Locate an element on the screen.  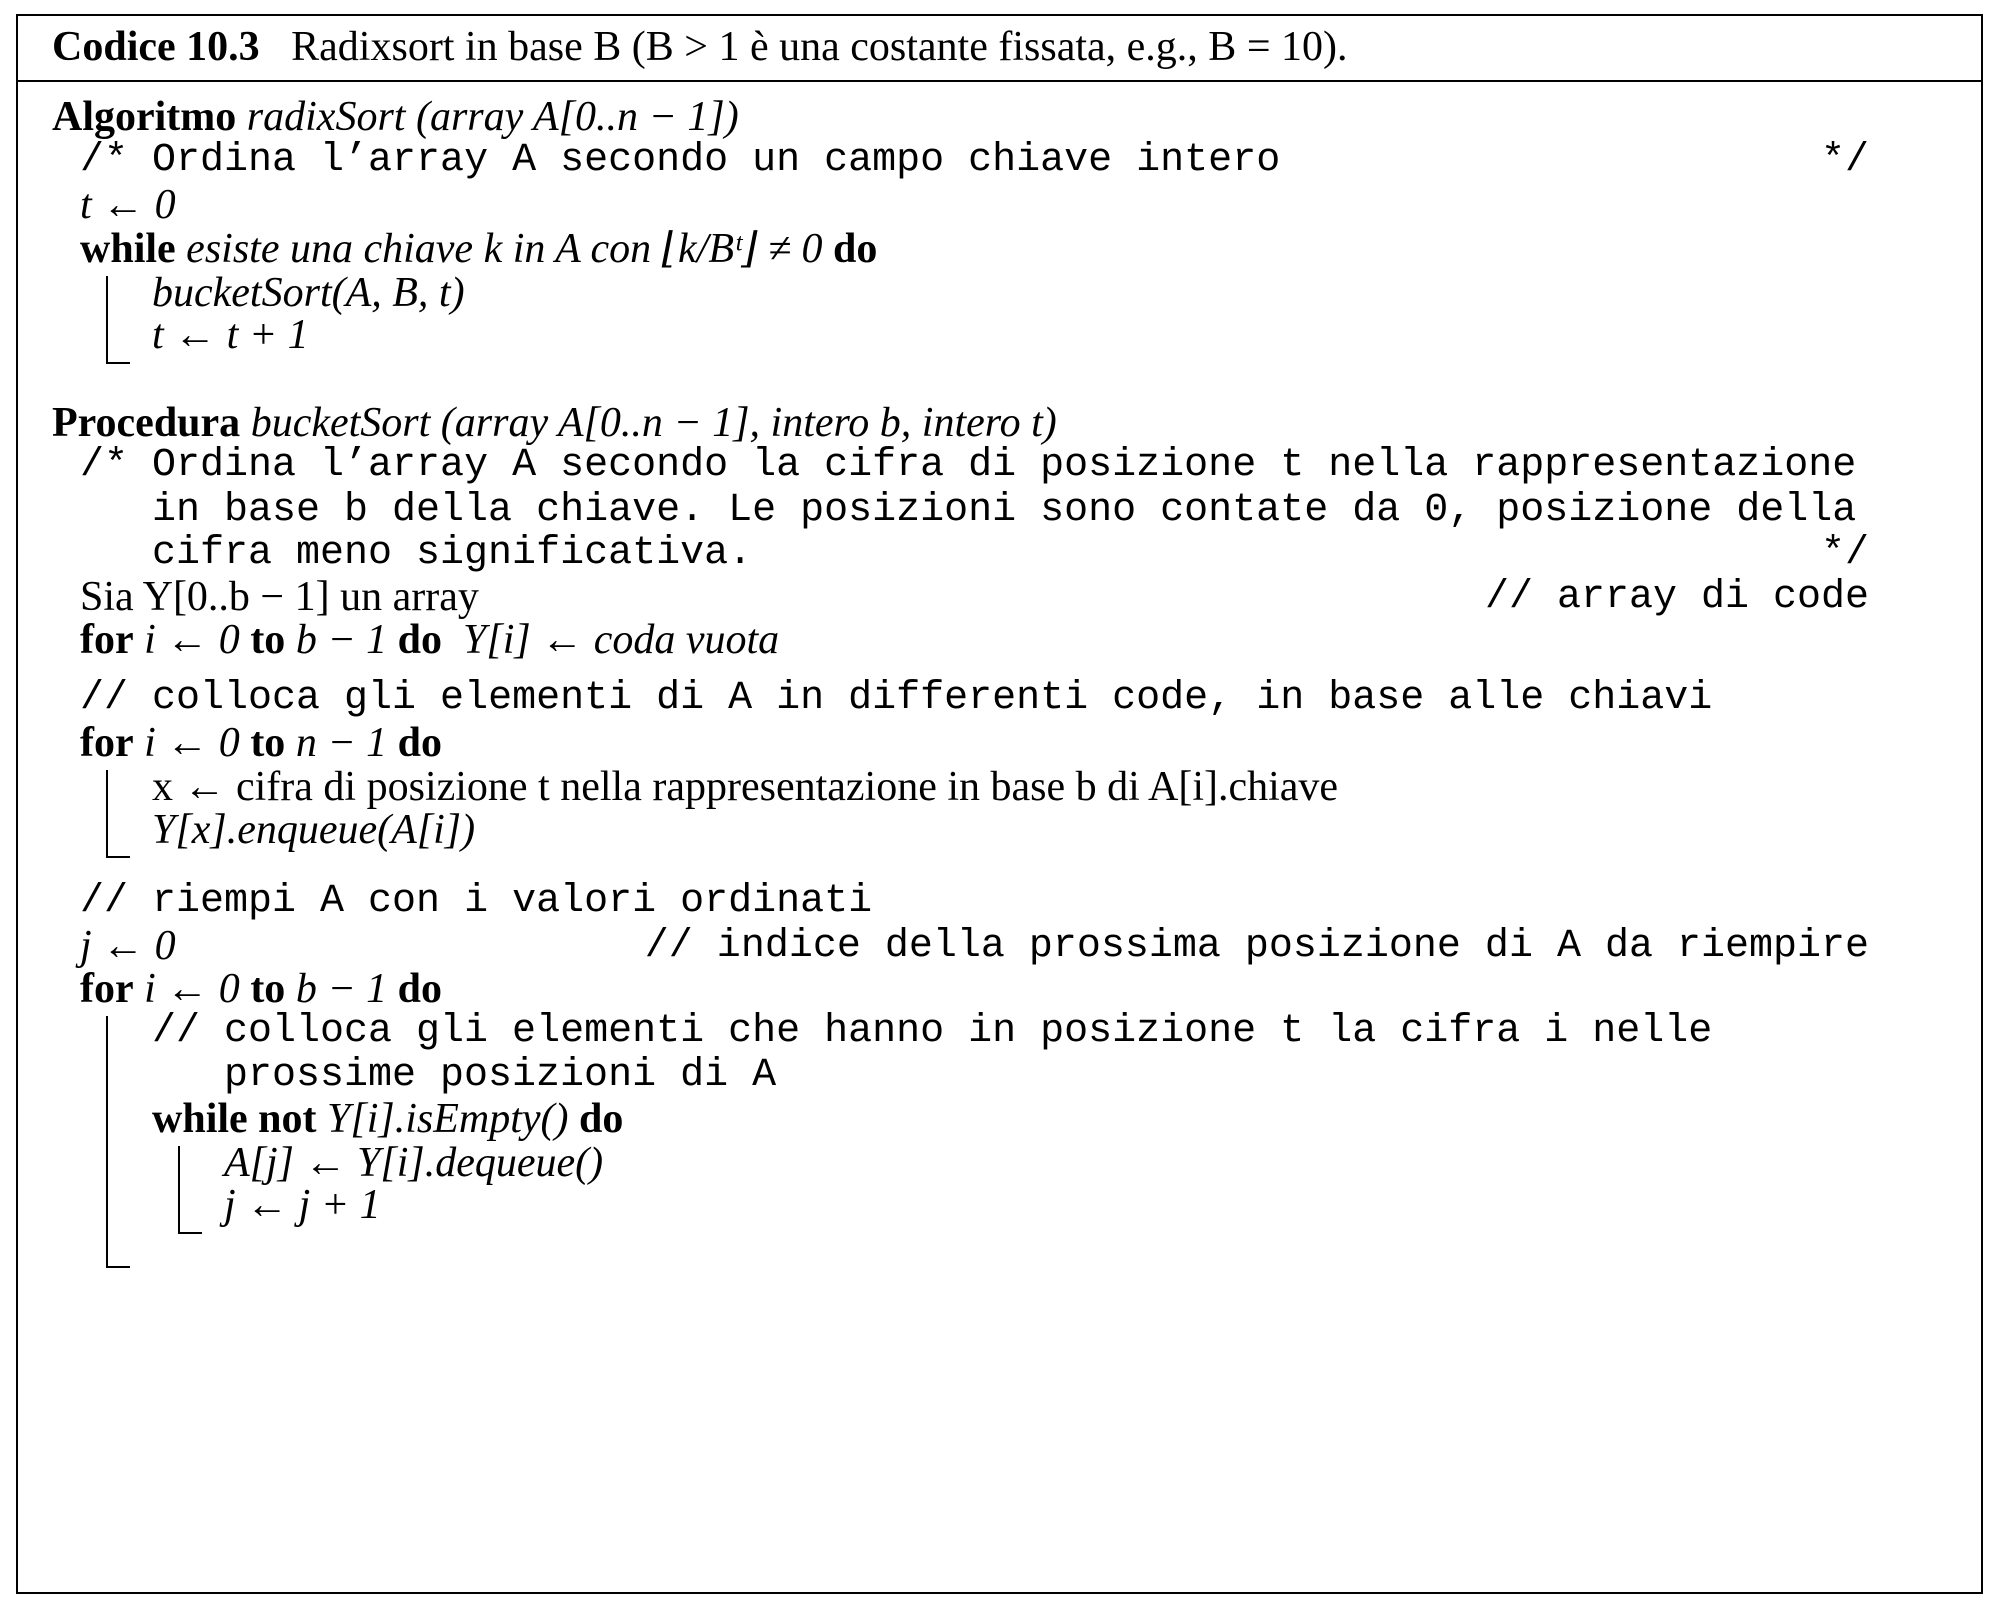
algo1-keyword: Algoritmo is located at coordinates (144, 117).